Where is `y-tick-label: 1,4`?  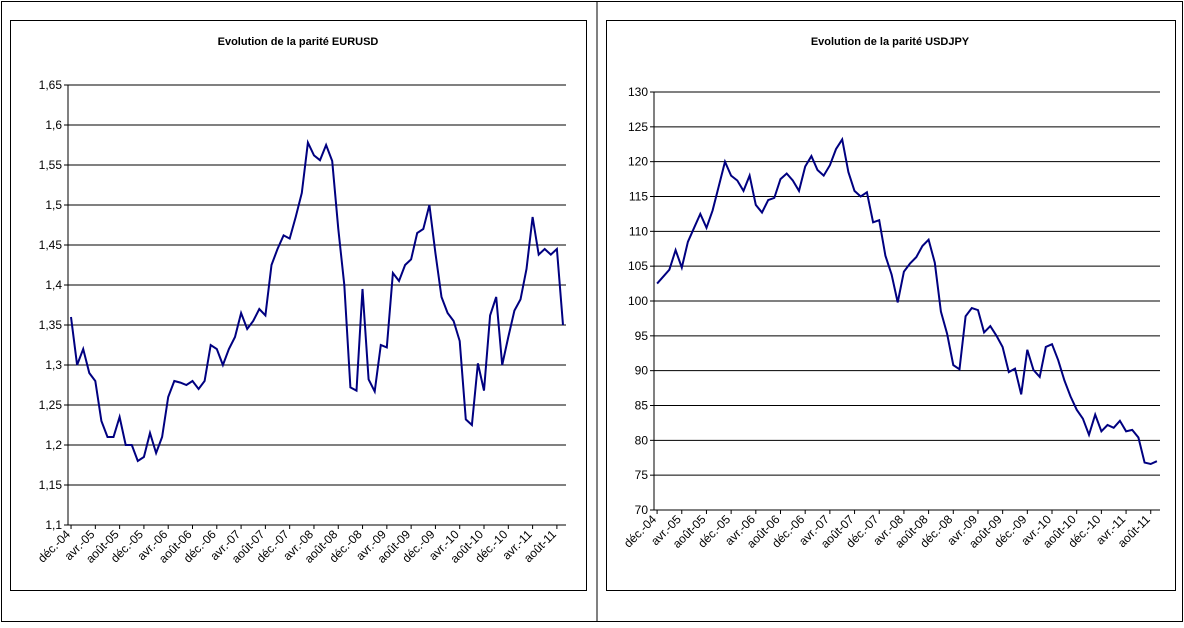 y-tick-label: 1,4 is located at coordinates (53, 285).